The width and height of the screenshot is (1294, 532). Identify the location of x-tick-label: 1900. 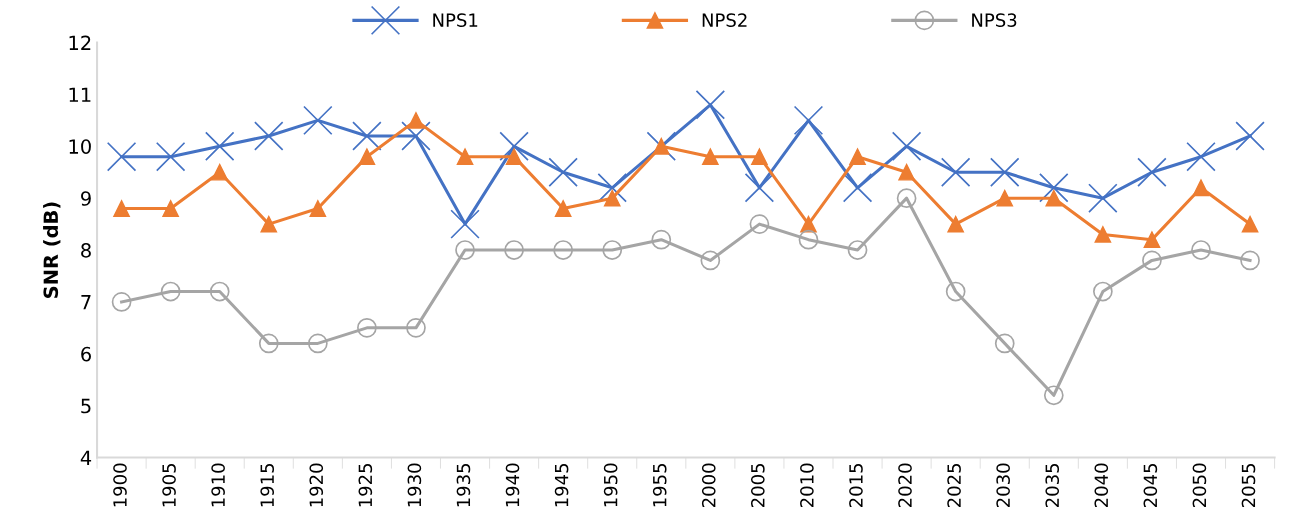
(120, 485).